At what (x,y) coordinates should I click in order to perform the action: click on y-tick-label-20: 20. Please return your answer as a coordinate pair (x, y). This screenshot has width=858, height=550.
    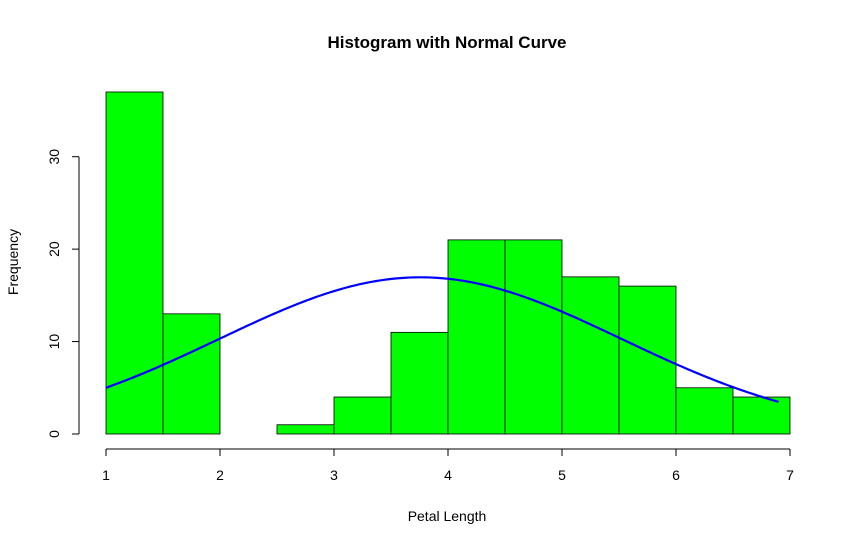
    Looking at the image, I should click on (54, 249).